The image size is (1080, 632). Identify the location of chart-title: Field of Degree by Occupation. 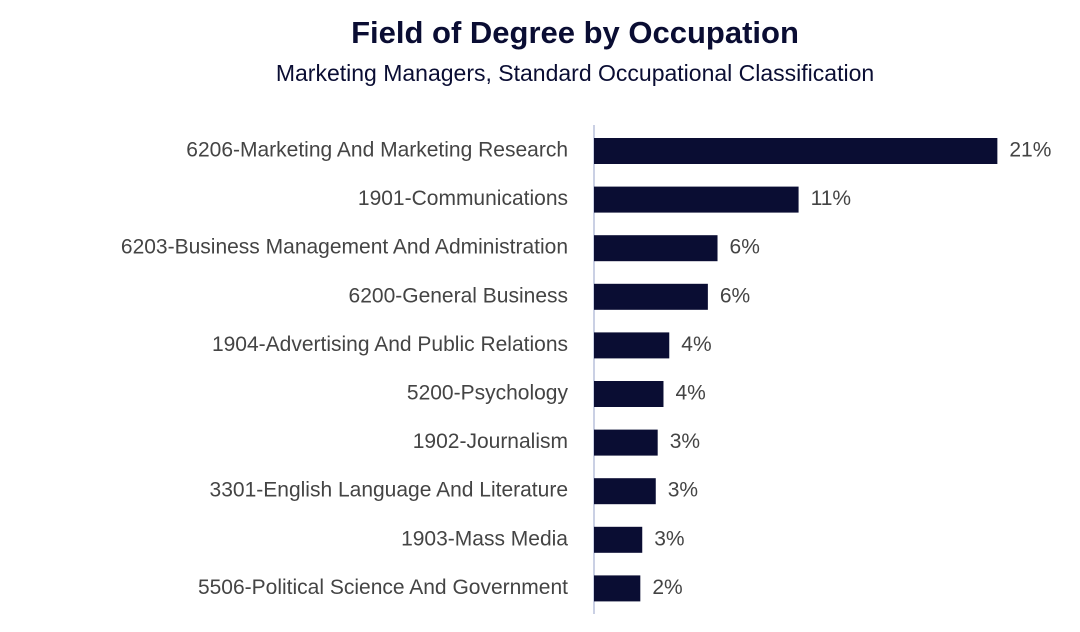
(575, 32).